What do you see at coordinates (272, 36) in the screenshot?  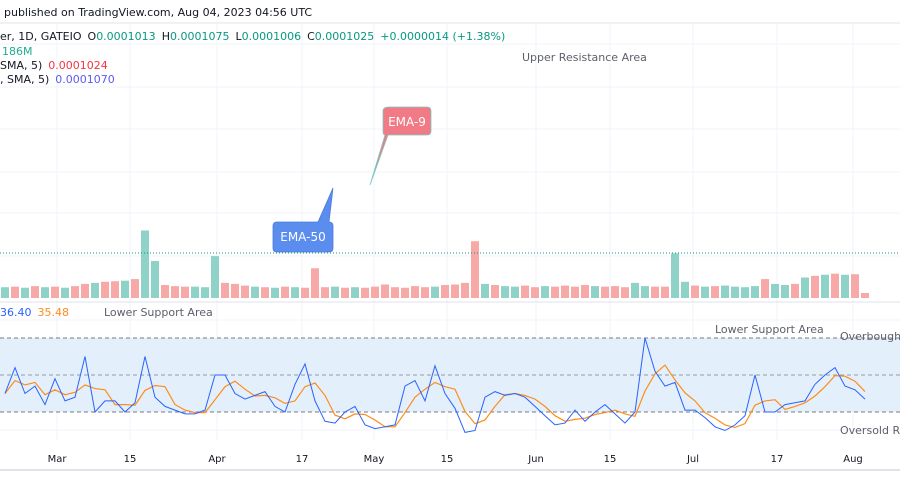 I see `low-value: 0.0001006` at bounding box center [272, 36].